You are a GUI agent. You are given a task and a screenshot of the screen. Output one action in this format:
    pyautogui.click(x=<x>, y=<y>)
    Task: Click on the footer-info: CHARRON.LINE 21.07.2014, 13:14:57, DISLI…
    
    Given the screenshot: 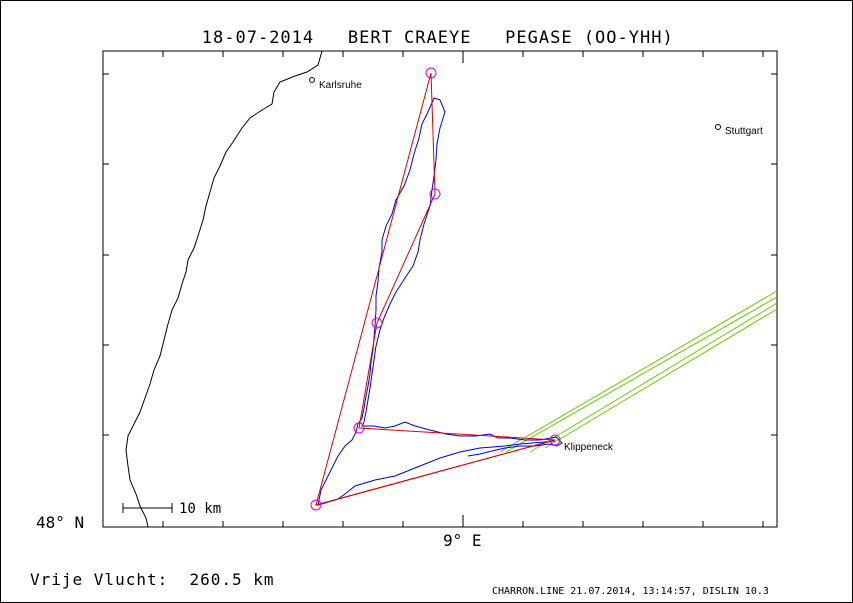 What is the action you would take?
    pyautogui.click(x=630, y=591)
    